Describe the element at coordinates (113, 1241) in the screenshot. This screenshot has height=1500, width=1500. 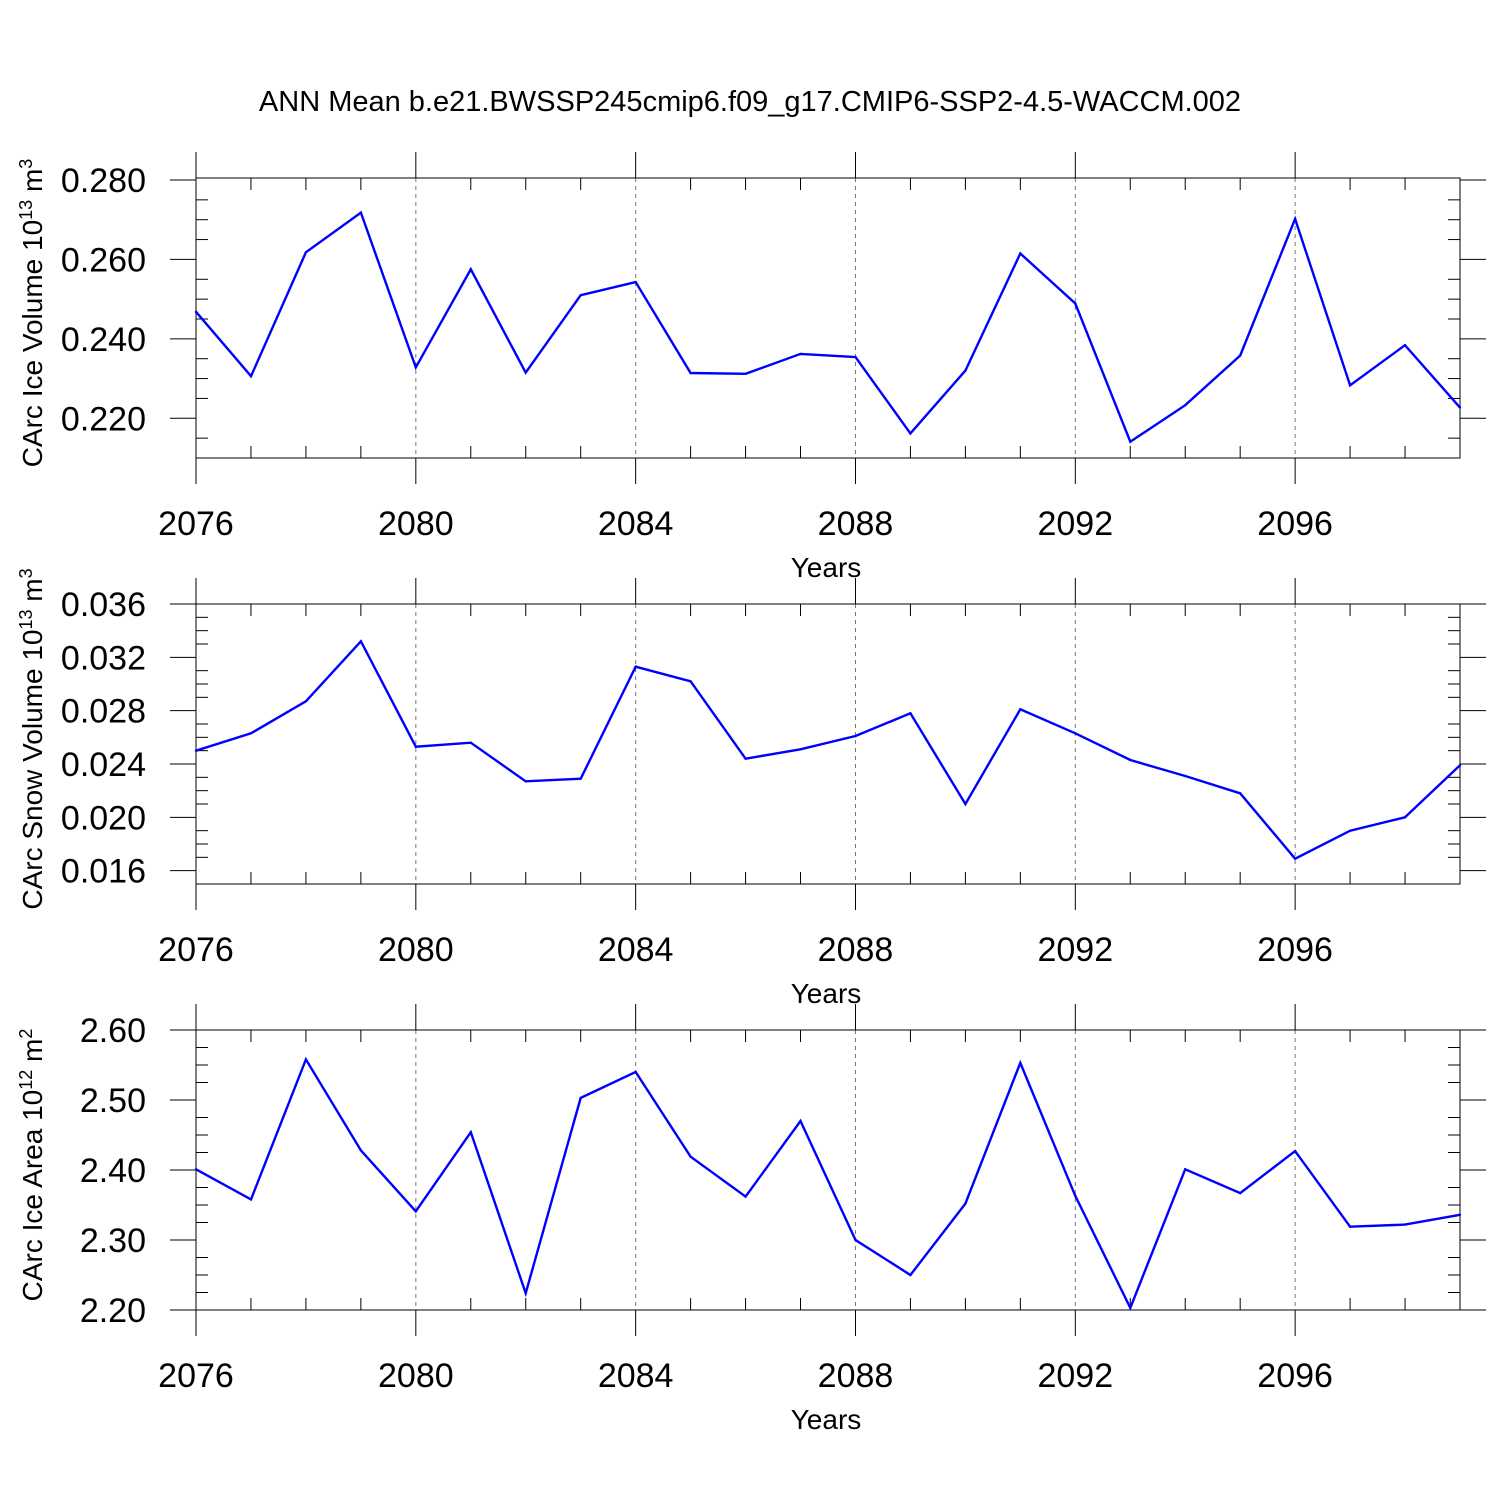
I see `y-tick-label: 2.30` at that location.